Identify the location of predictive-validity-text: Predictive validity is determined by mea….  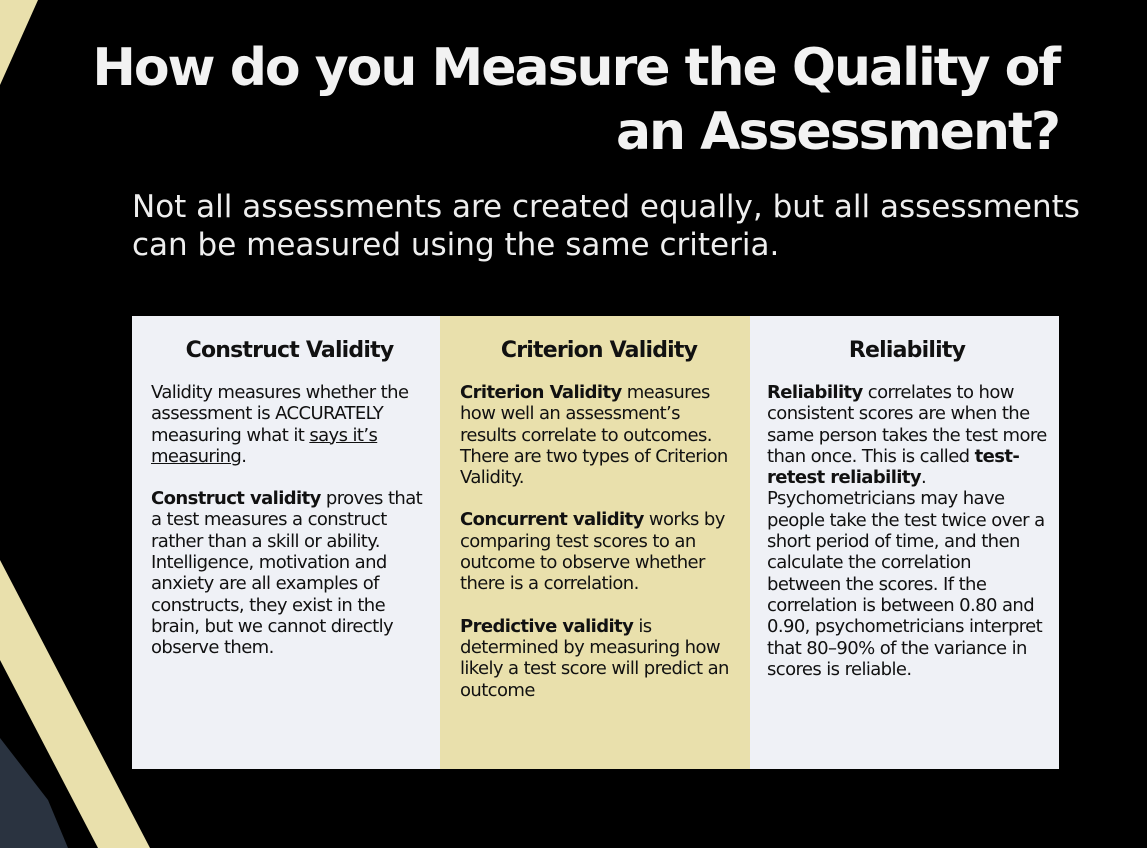
(594, 658).